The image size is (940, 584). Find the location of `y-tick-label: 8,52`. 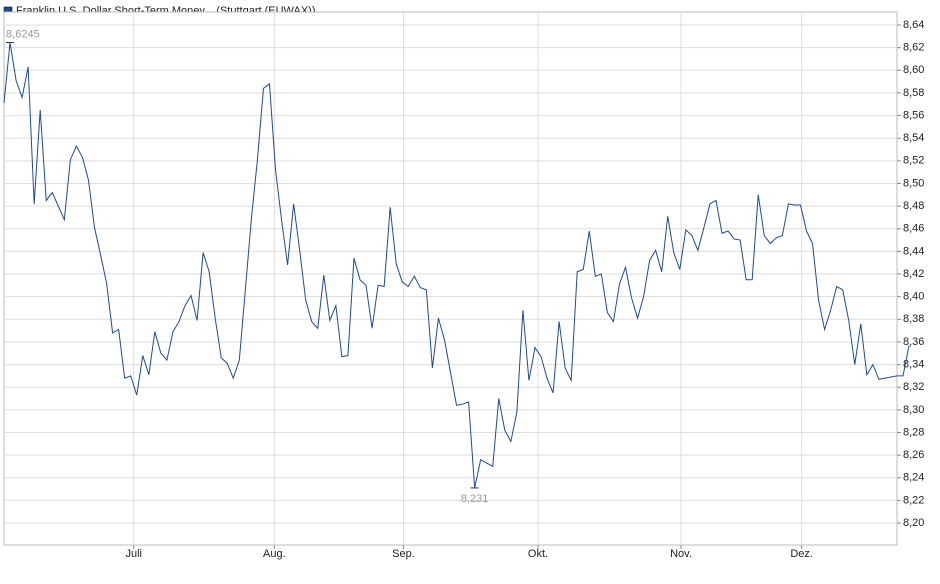

y-tick-label: 8,52 is located at coordinates (913, 161).